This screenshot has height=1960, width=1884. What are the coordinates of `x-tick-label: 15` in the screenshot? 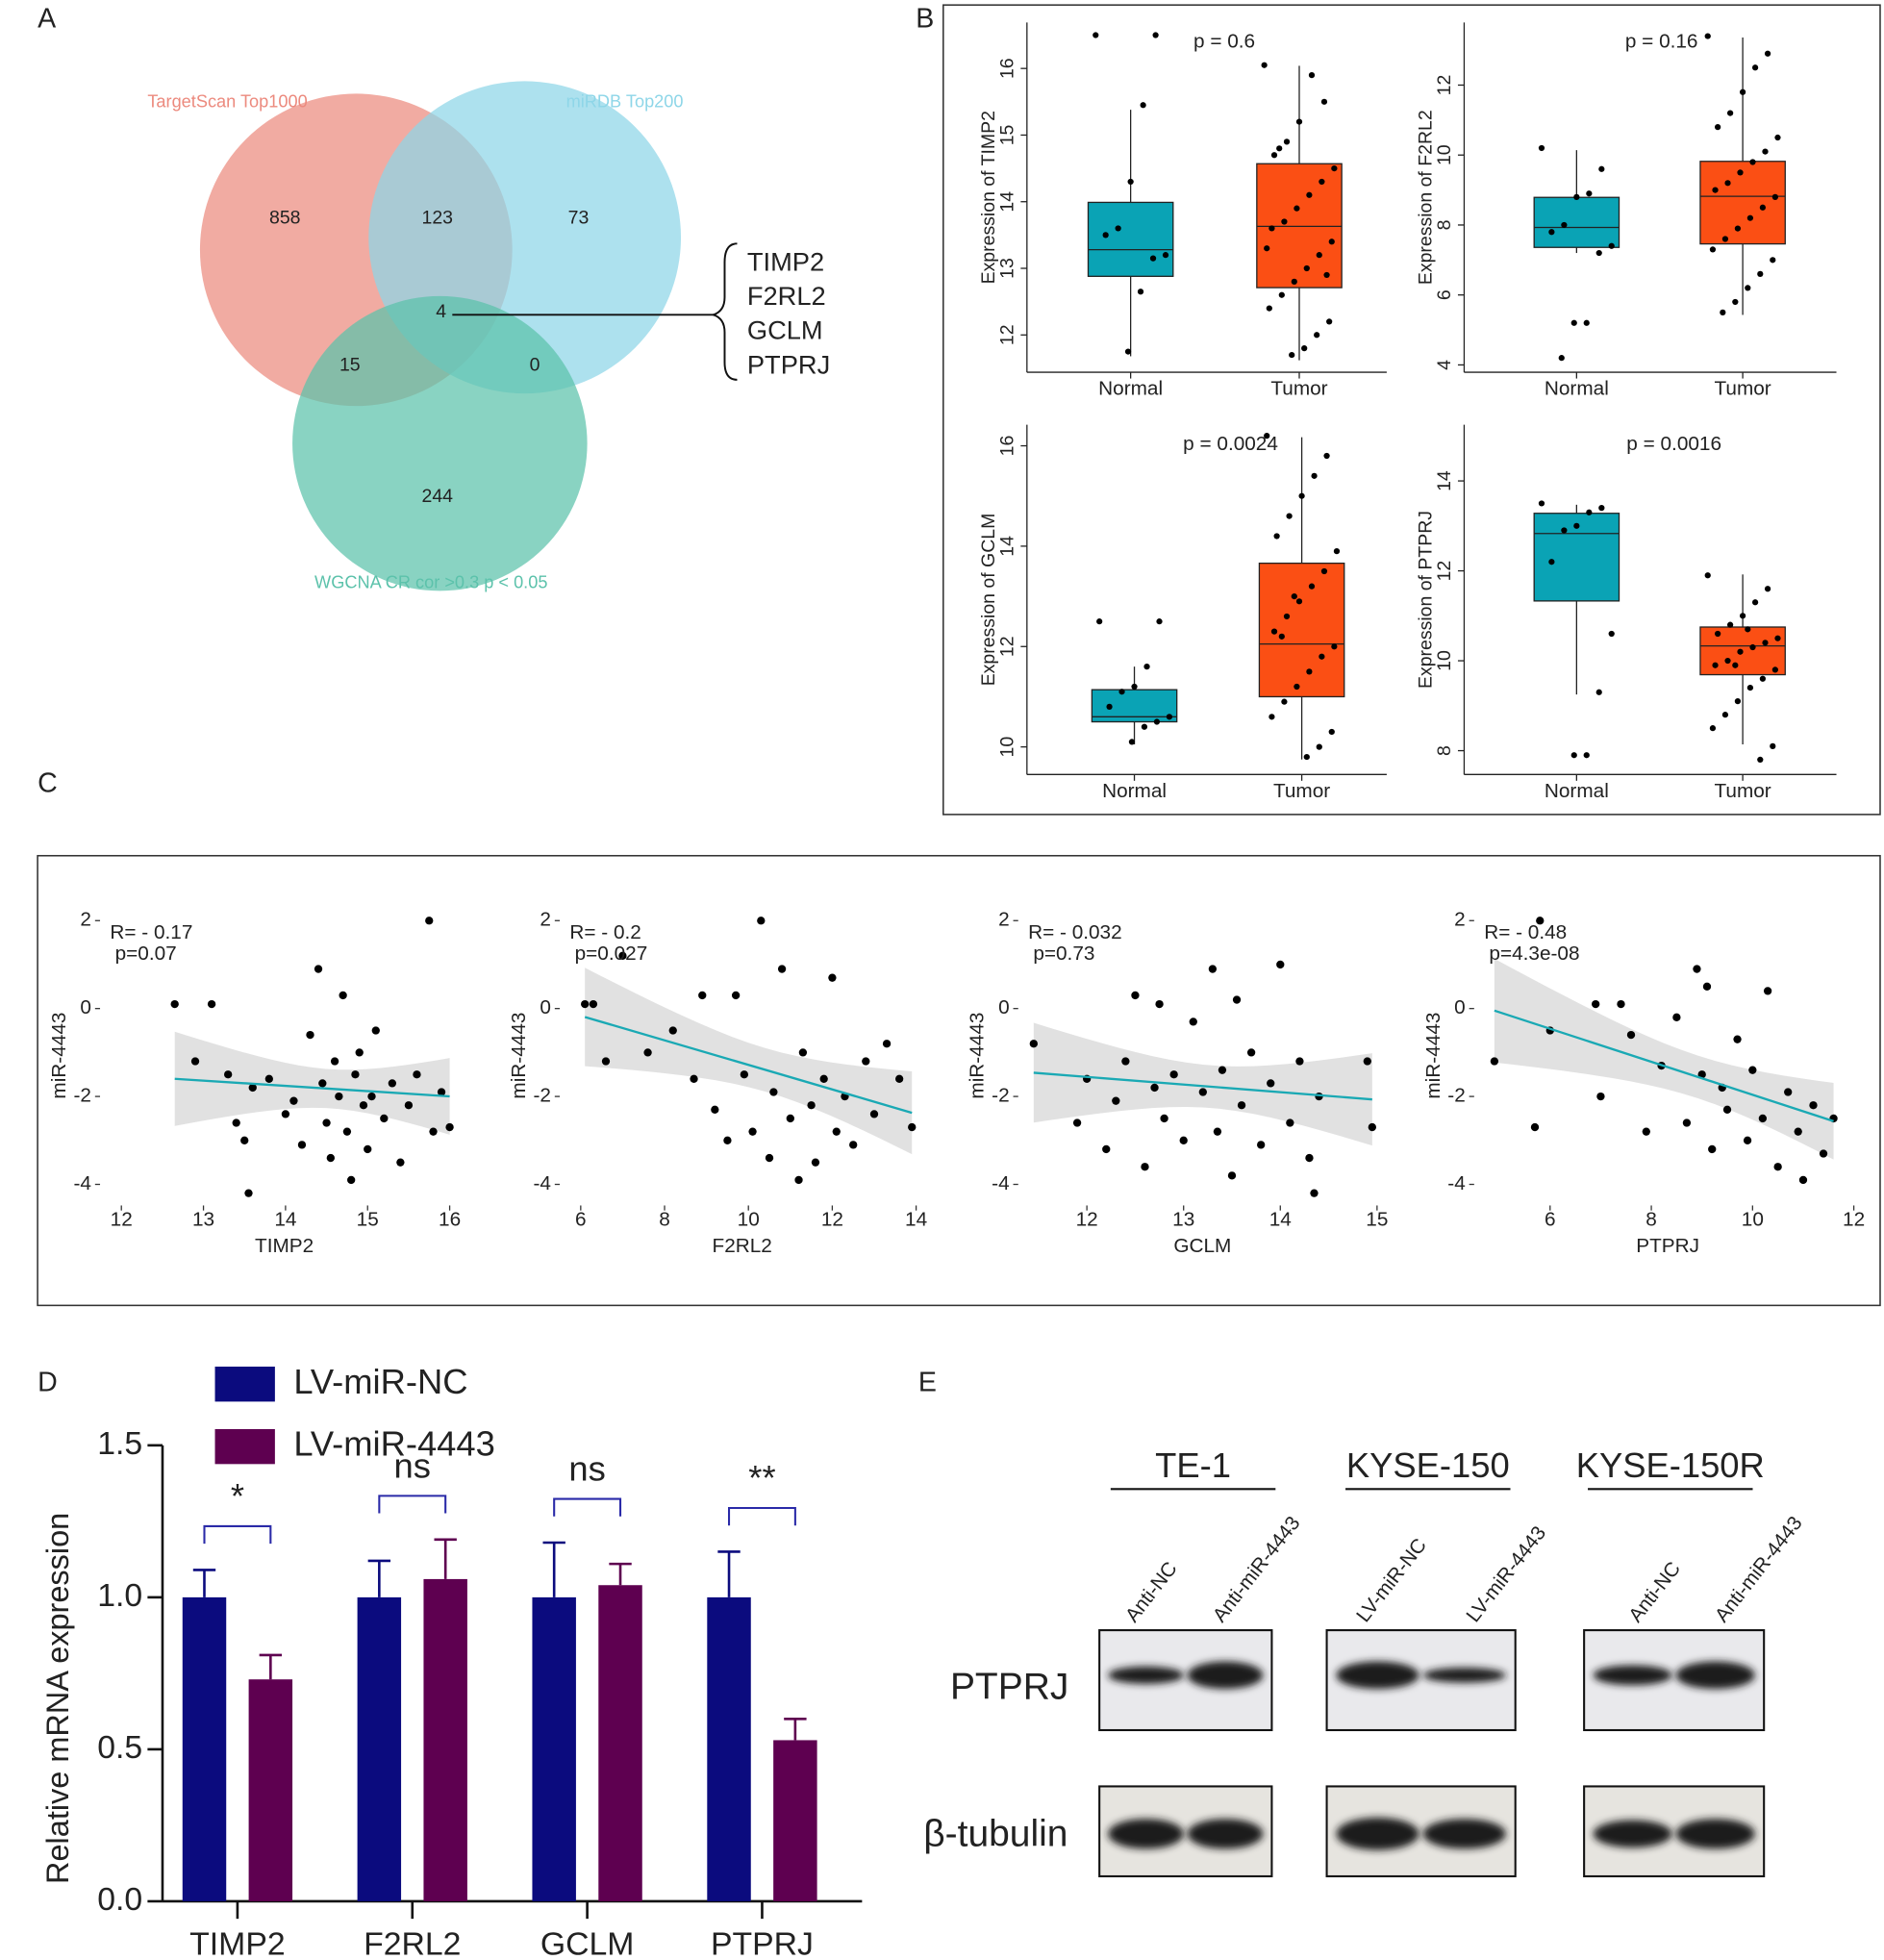 It's located at (368, 1220).